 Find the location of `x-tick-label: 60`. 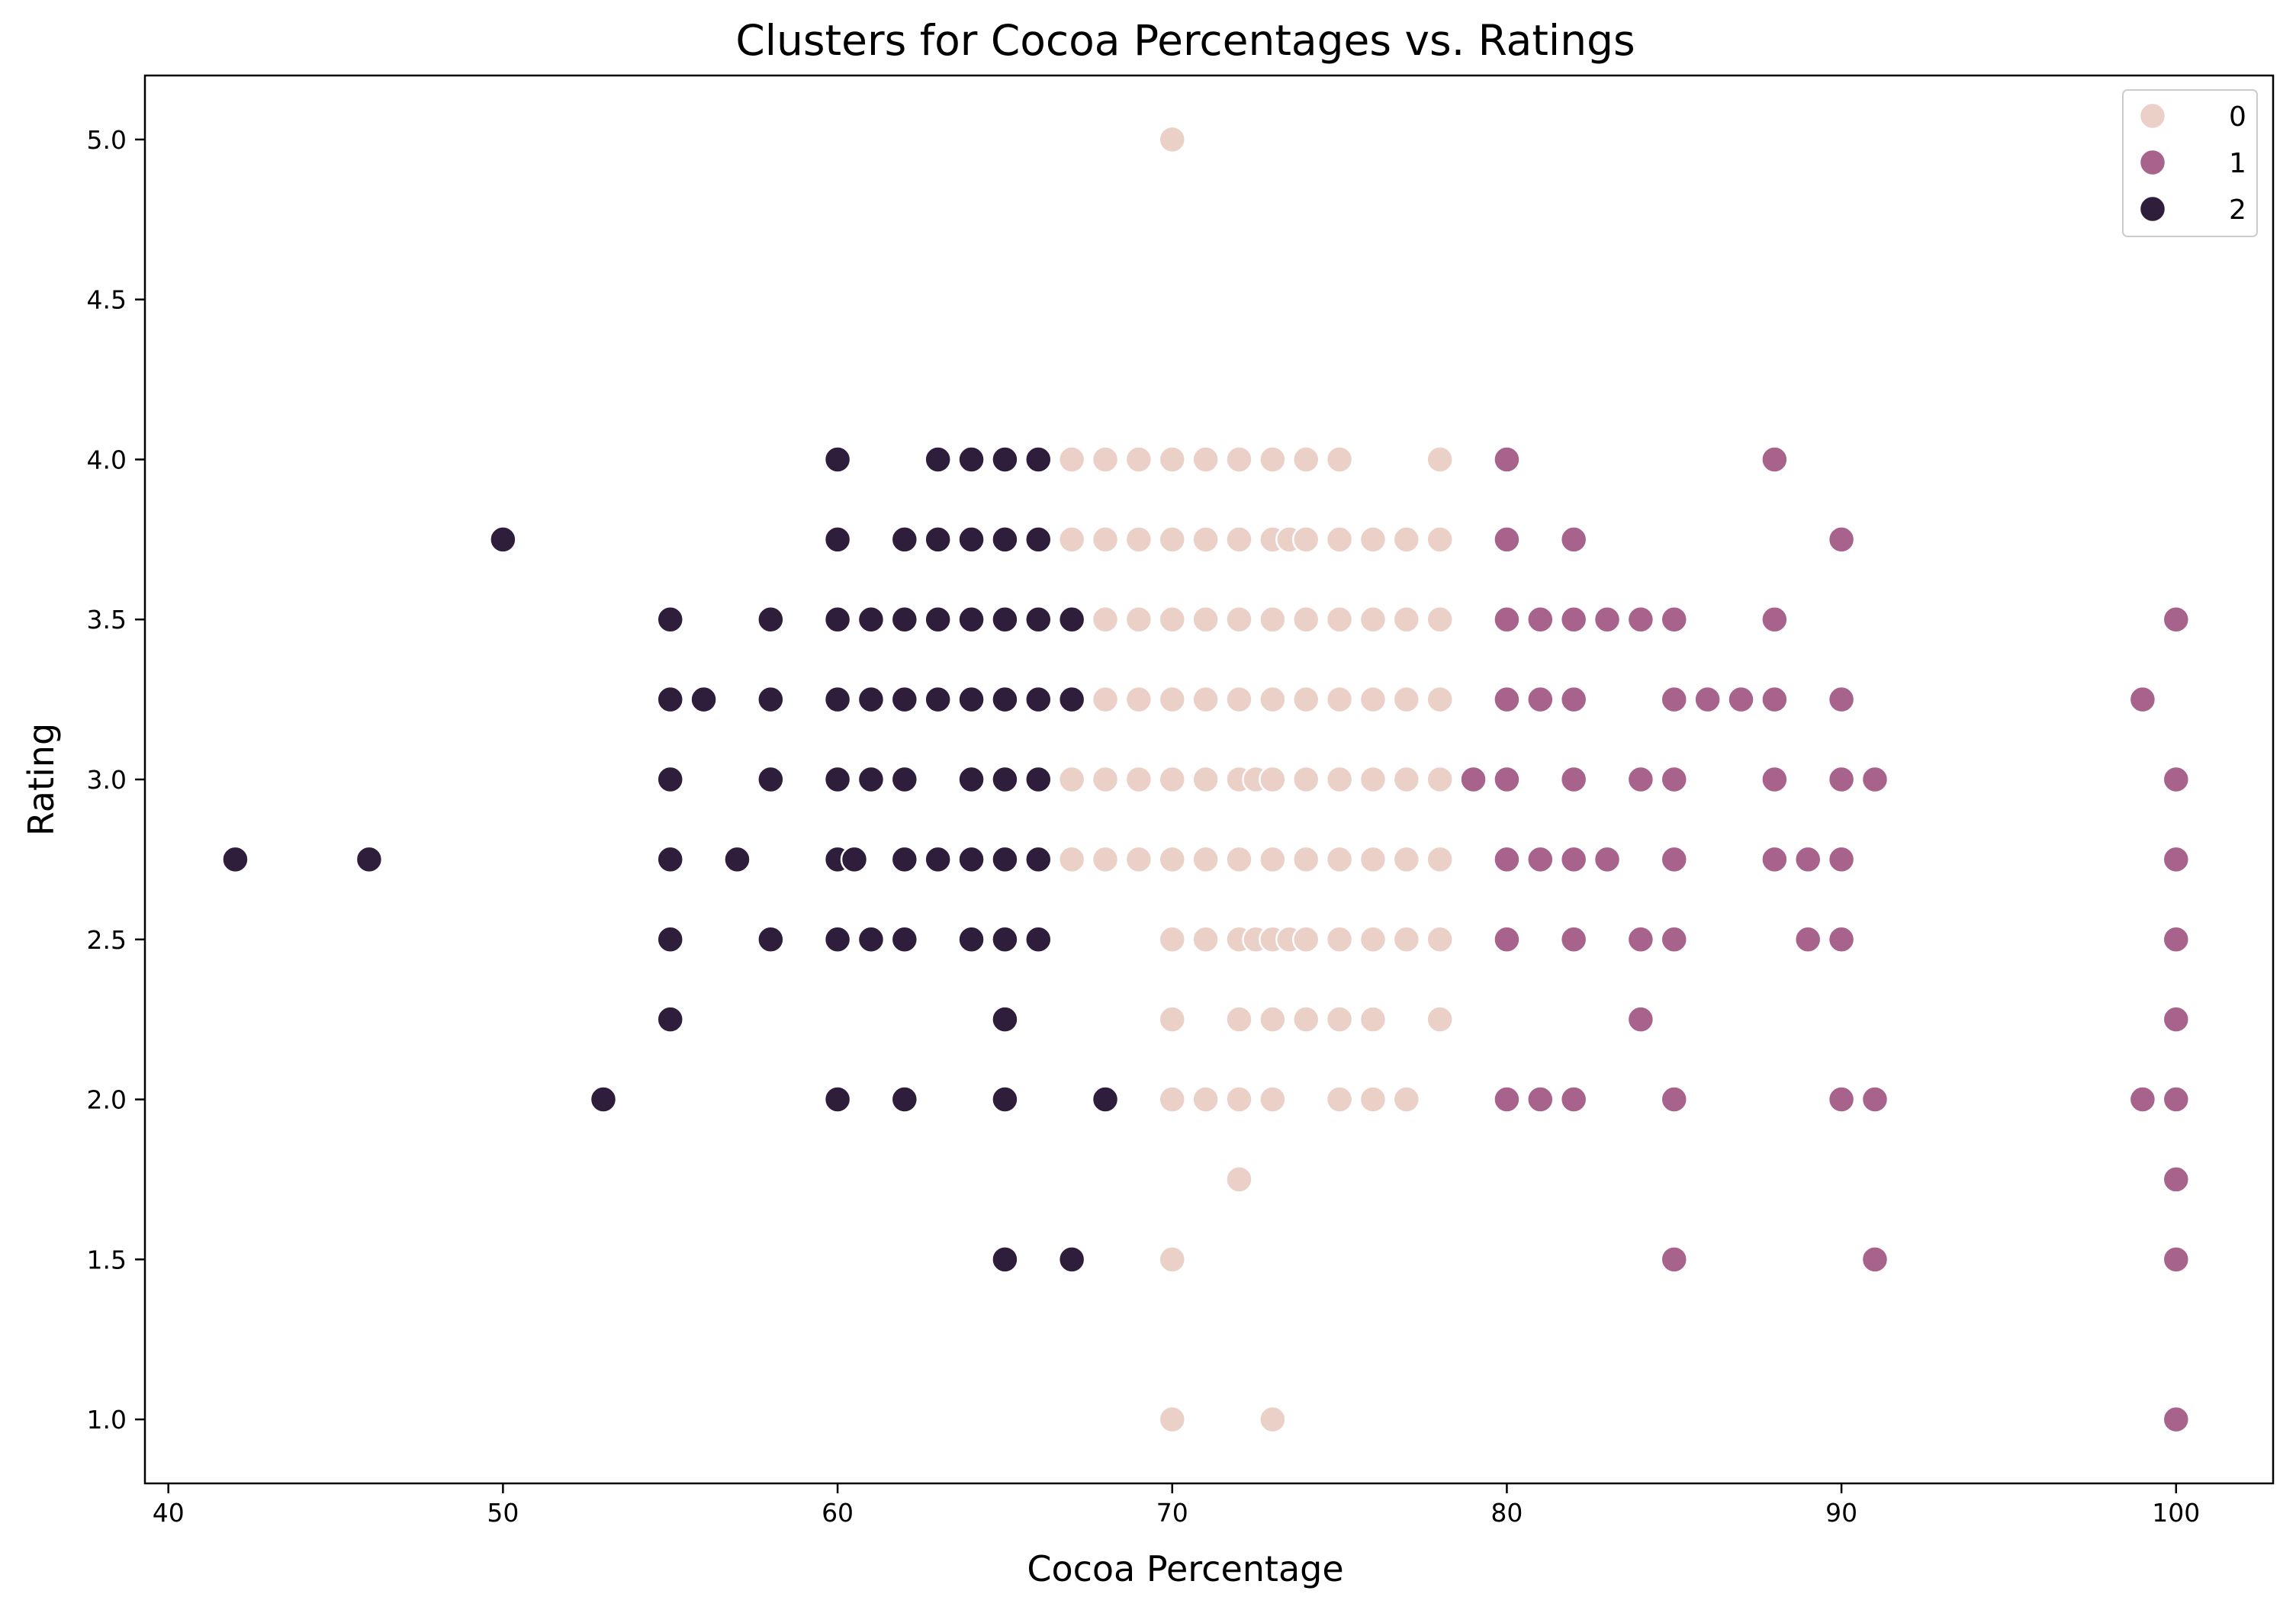

x-tick-label: 60 is located at coordinates (838, 1513).